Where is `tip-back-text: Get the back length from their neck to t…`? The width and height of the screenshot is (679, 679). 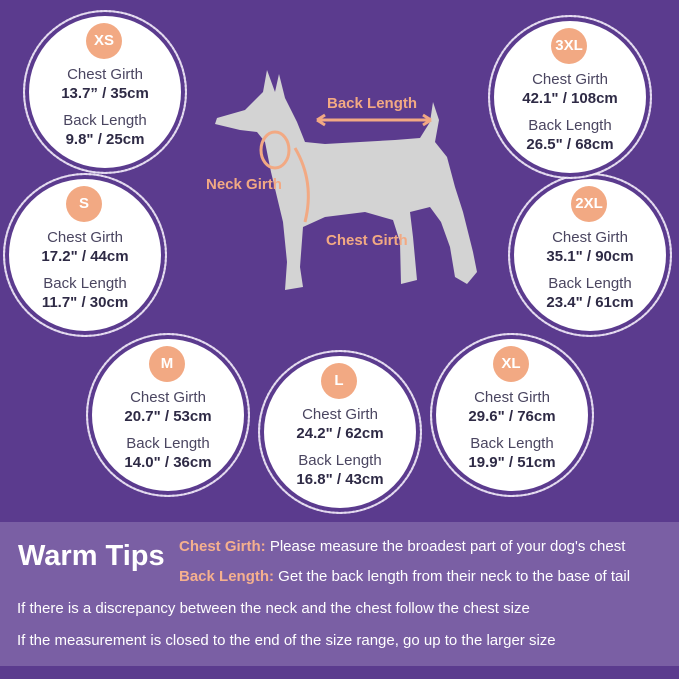 tip-back-text: Get the back length from their neck to t… is located at coordinates (452, 576).